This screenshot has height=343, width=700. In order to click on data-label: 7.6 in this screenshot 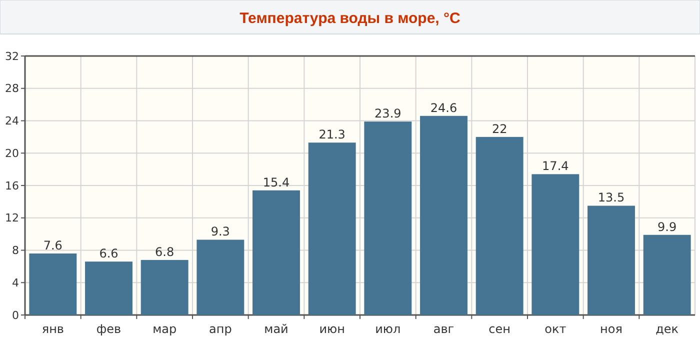, I will do `click(52, 245)`.